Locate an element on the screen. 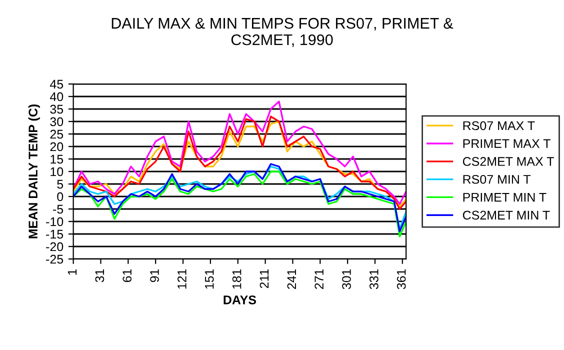 The width and height of the screenshot is (564, 350). y-tick-label: -15 is located at coordinates (55, 234).